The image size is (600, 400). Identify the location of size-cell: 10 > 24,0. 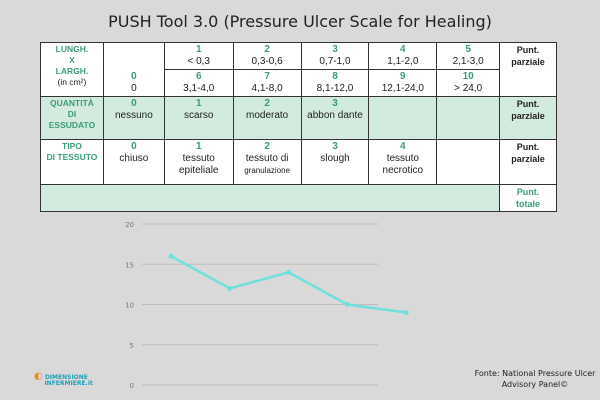
(468, 83).